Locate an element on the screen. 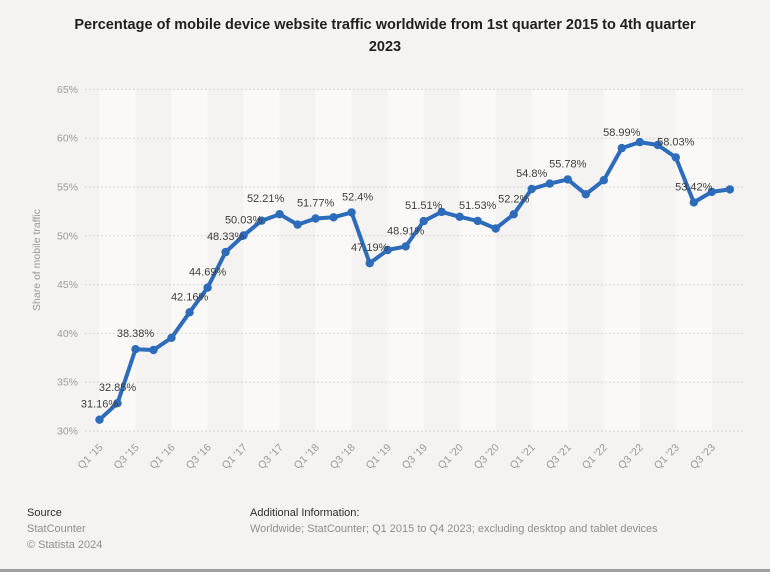 The image size is (770, 572). data-label: 52.2% is located at coordinates (513, 199).